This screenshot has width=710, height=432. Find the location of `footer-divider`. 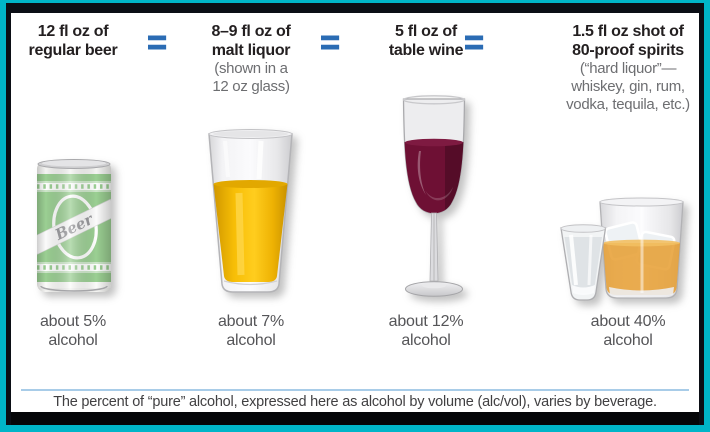

footer-divider is located at coordinates (355, 390).